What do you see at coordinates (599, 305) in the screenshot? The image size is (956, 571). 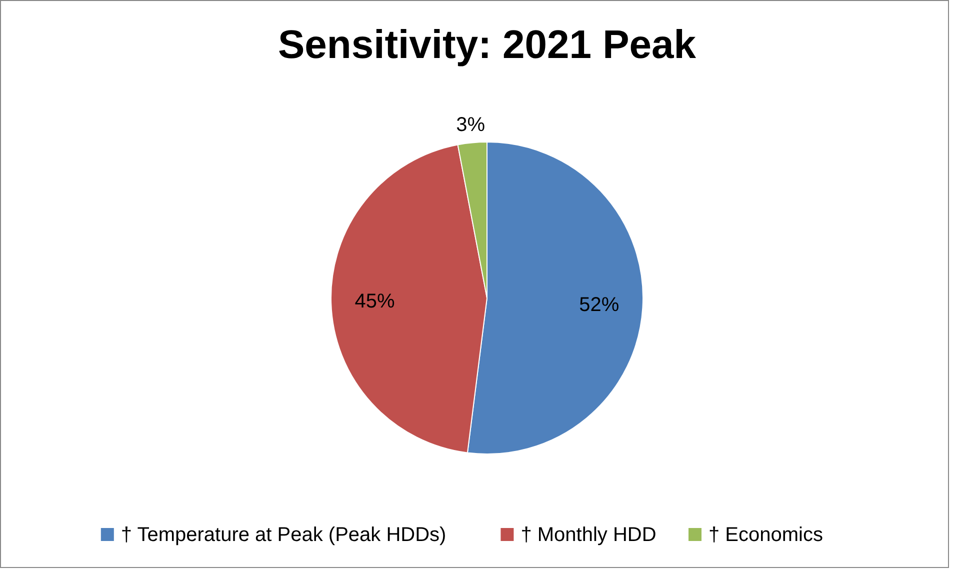 I see `data-label: 52%` at bounding box center [599, 305].